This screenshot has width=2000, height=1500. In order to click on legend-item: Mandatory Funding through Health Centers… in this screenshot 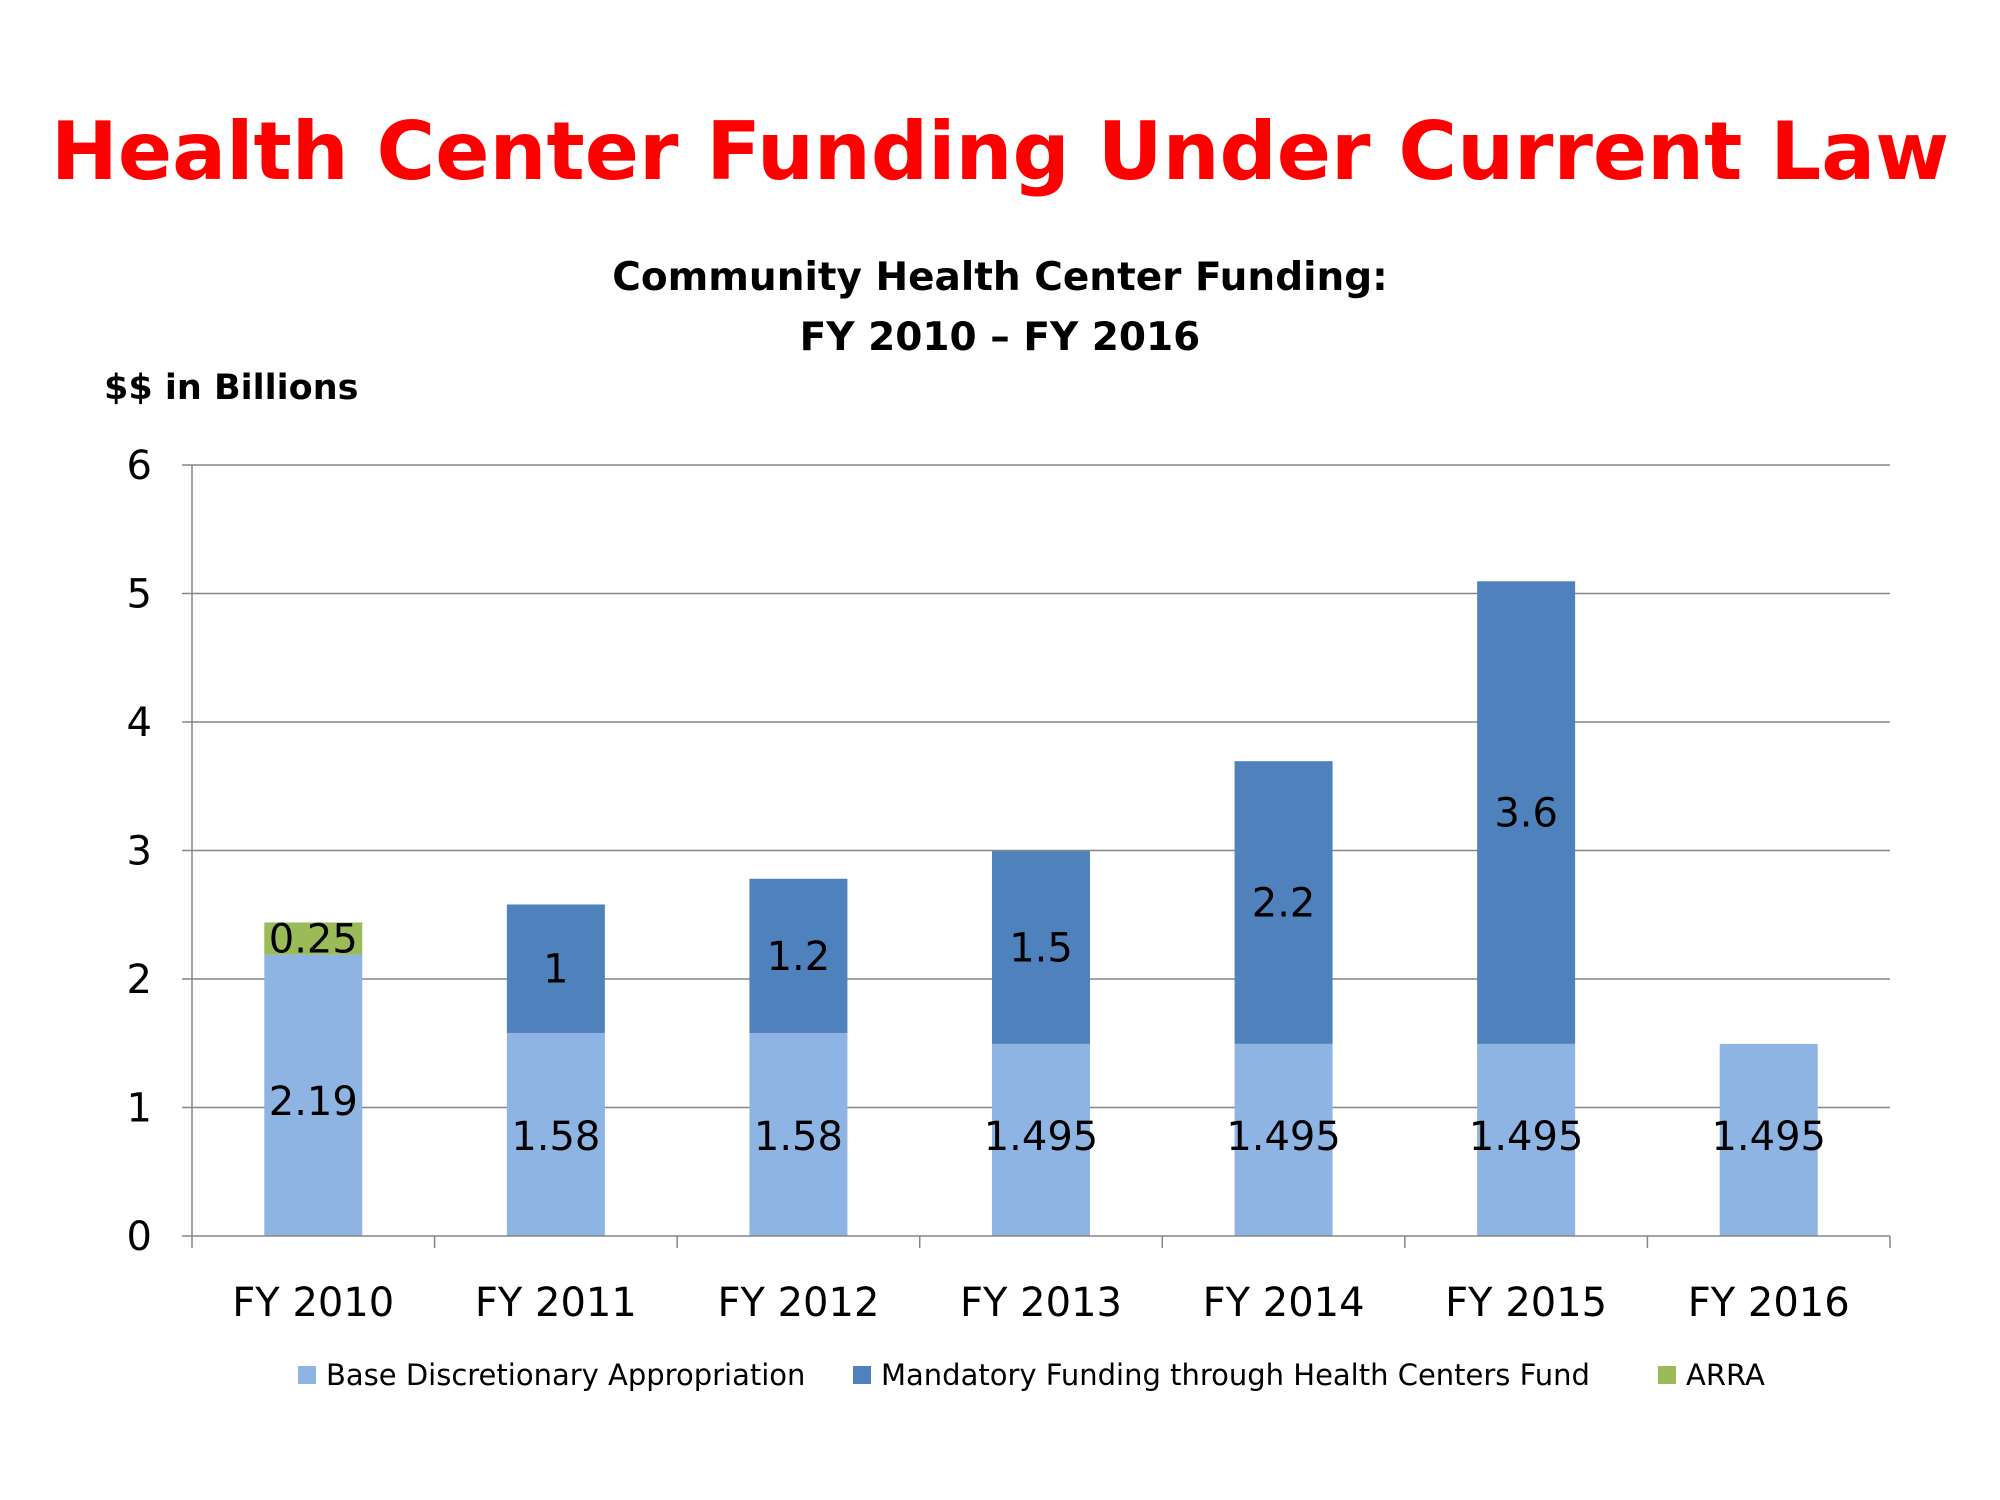, I will do `click(1221, 1375)`.